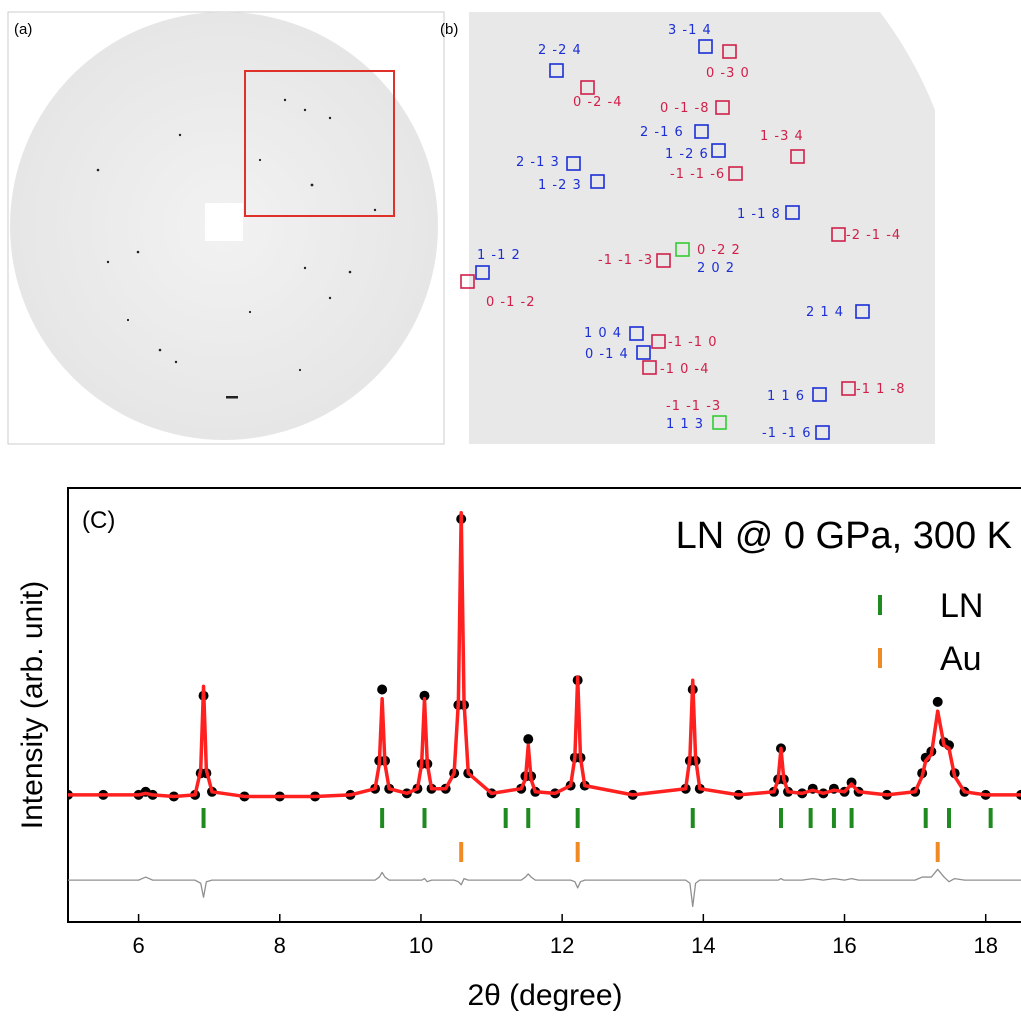  What do you see at coordinates (544, 995) in the screenshot?
I see `x-axis-label: 2θ (degree)` at bounding box center [544, 995].